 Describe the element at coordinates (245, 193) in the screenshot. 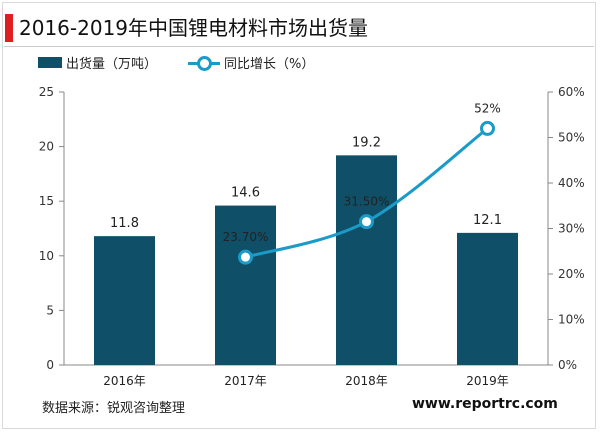

I see `bar-value-label: 14.6` at that location.